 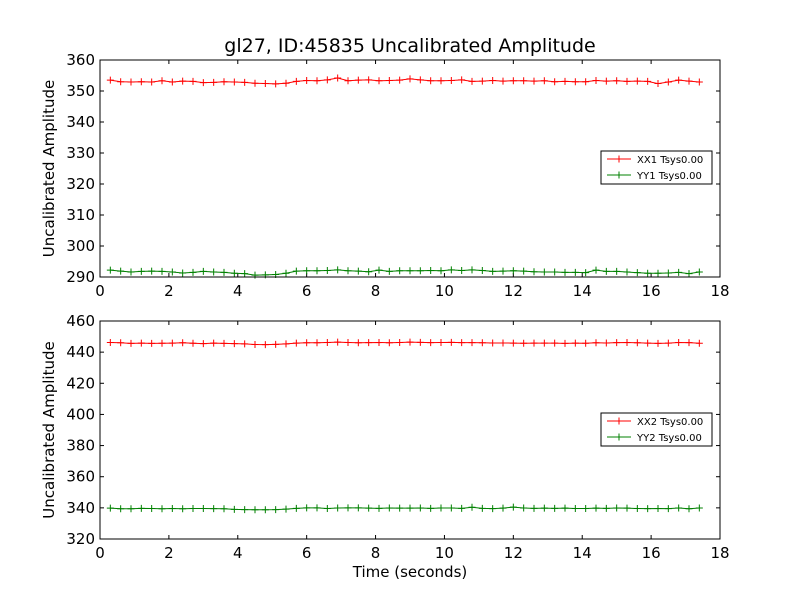 I want to click on x-tick-label: 8, so click(x=376, y=291).